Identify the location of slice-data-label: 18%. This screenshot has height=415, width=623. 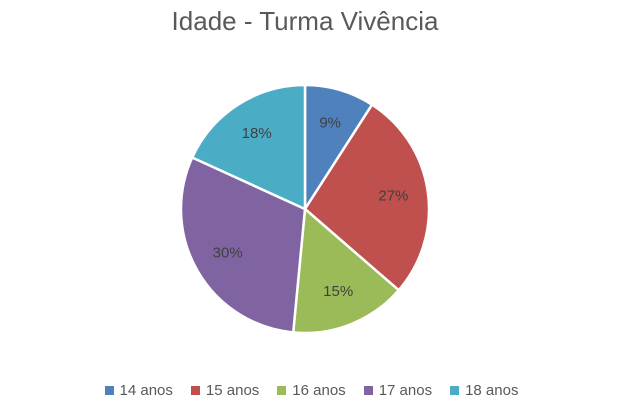
(257, 133).